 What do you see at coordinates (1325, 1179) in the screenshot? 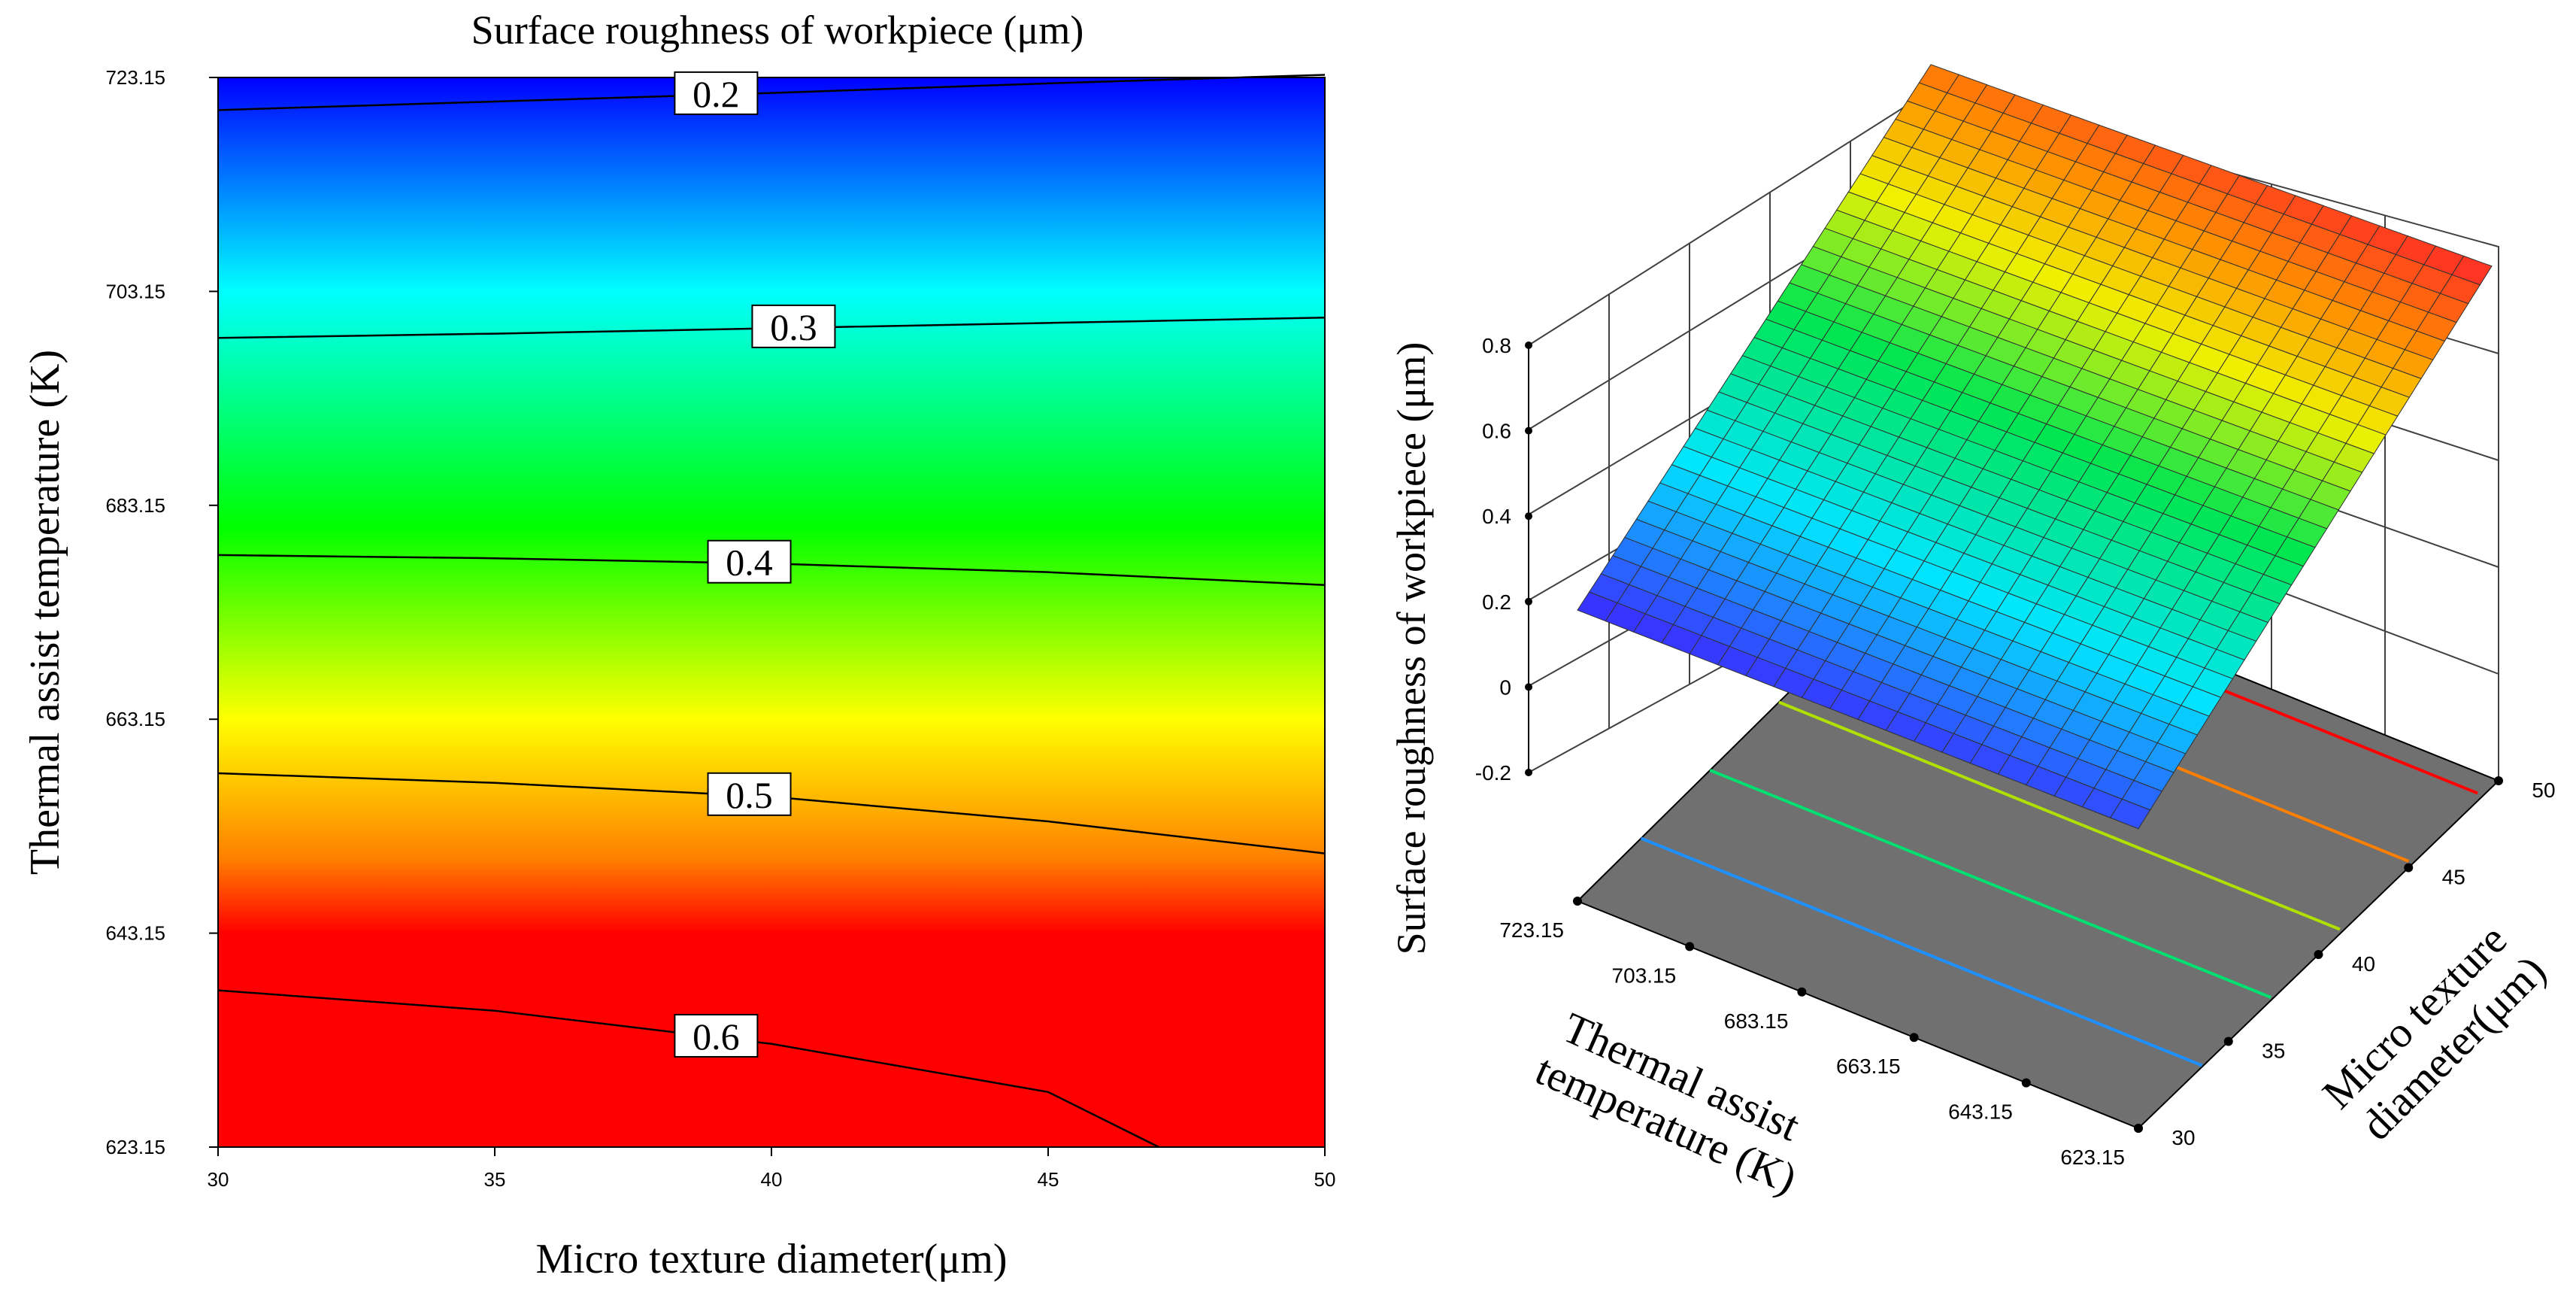
I see `contour-x-tick-label: 50` at bounding box center [1325, 1179].